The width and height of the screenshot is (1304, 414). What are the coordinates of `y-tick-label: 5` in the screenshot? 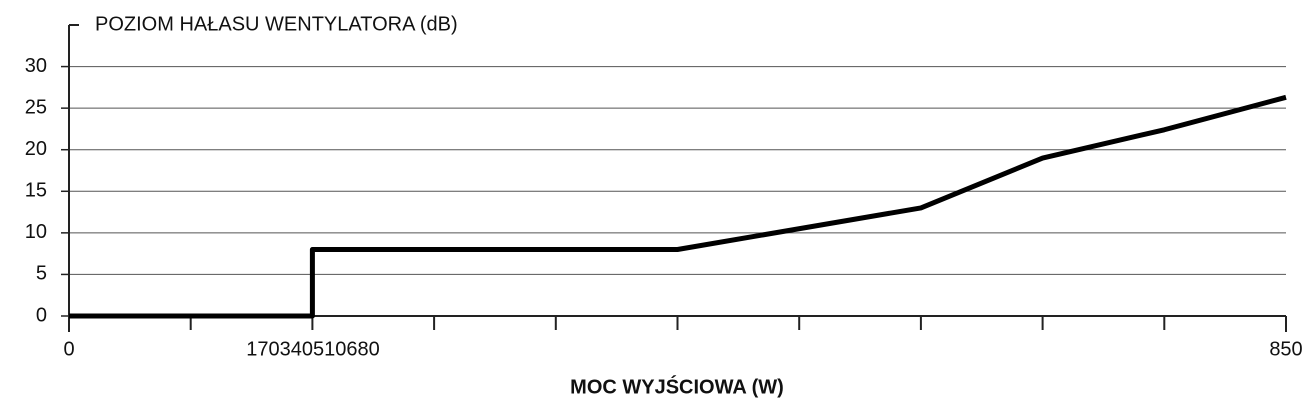 It's located at (41, 274).